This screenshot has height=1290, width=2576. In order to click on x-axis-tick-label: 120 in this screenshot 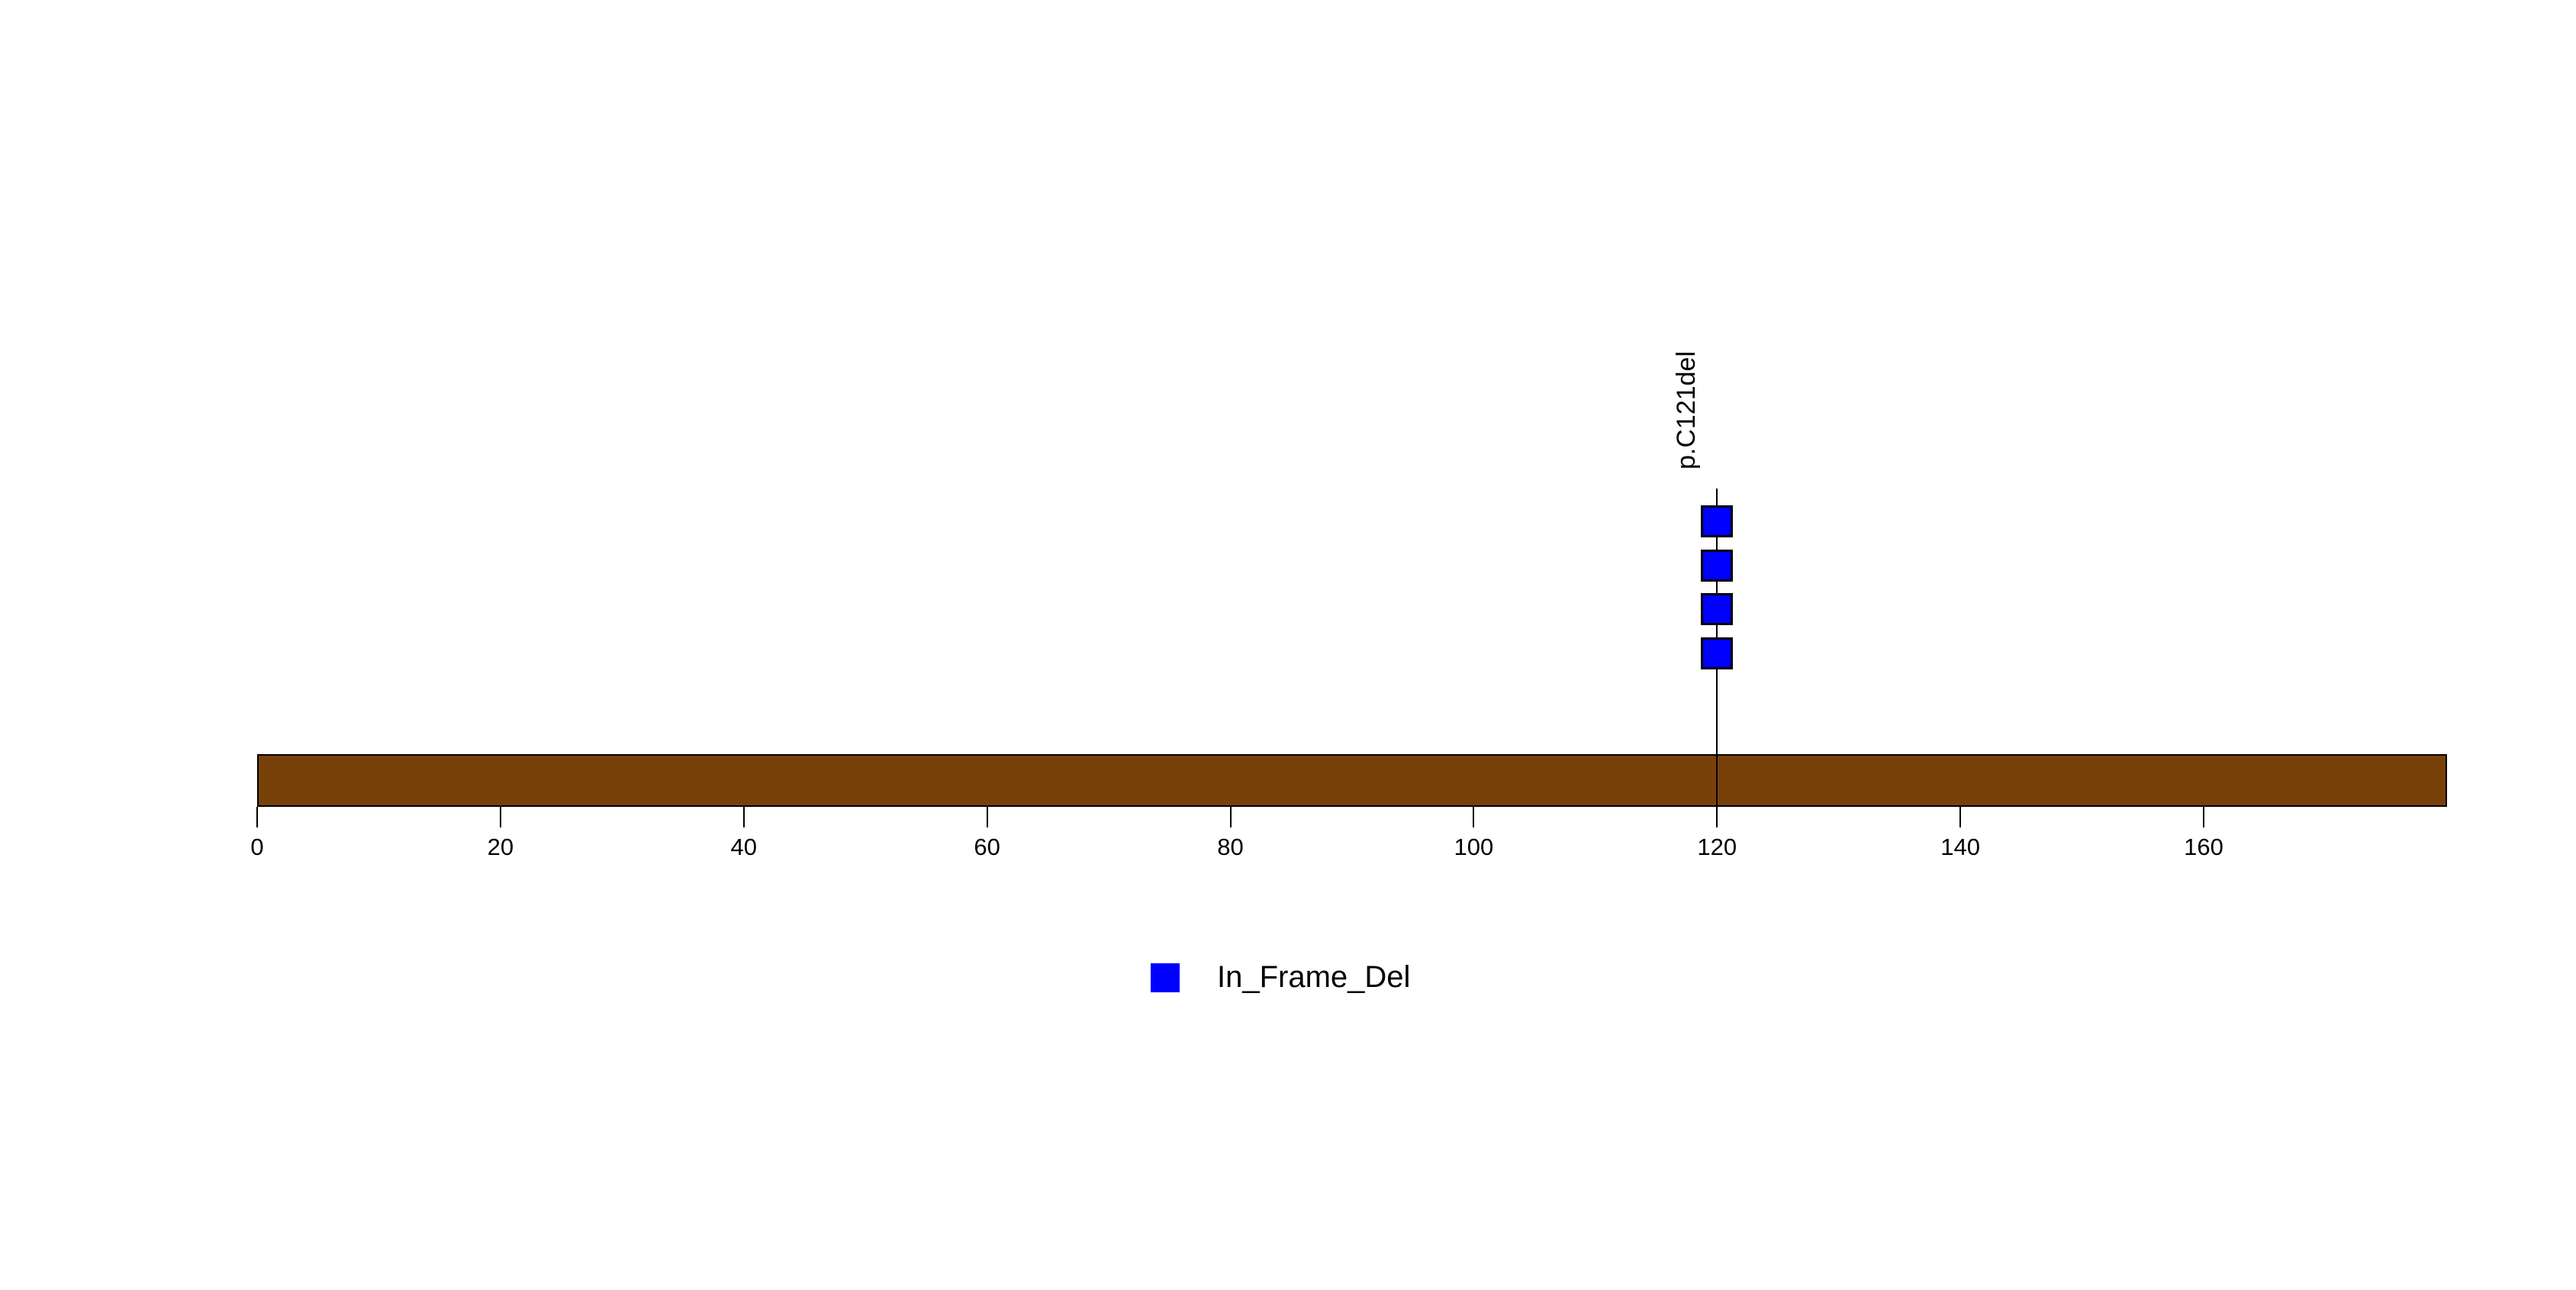, I will do `click(1717, 847)`.